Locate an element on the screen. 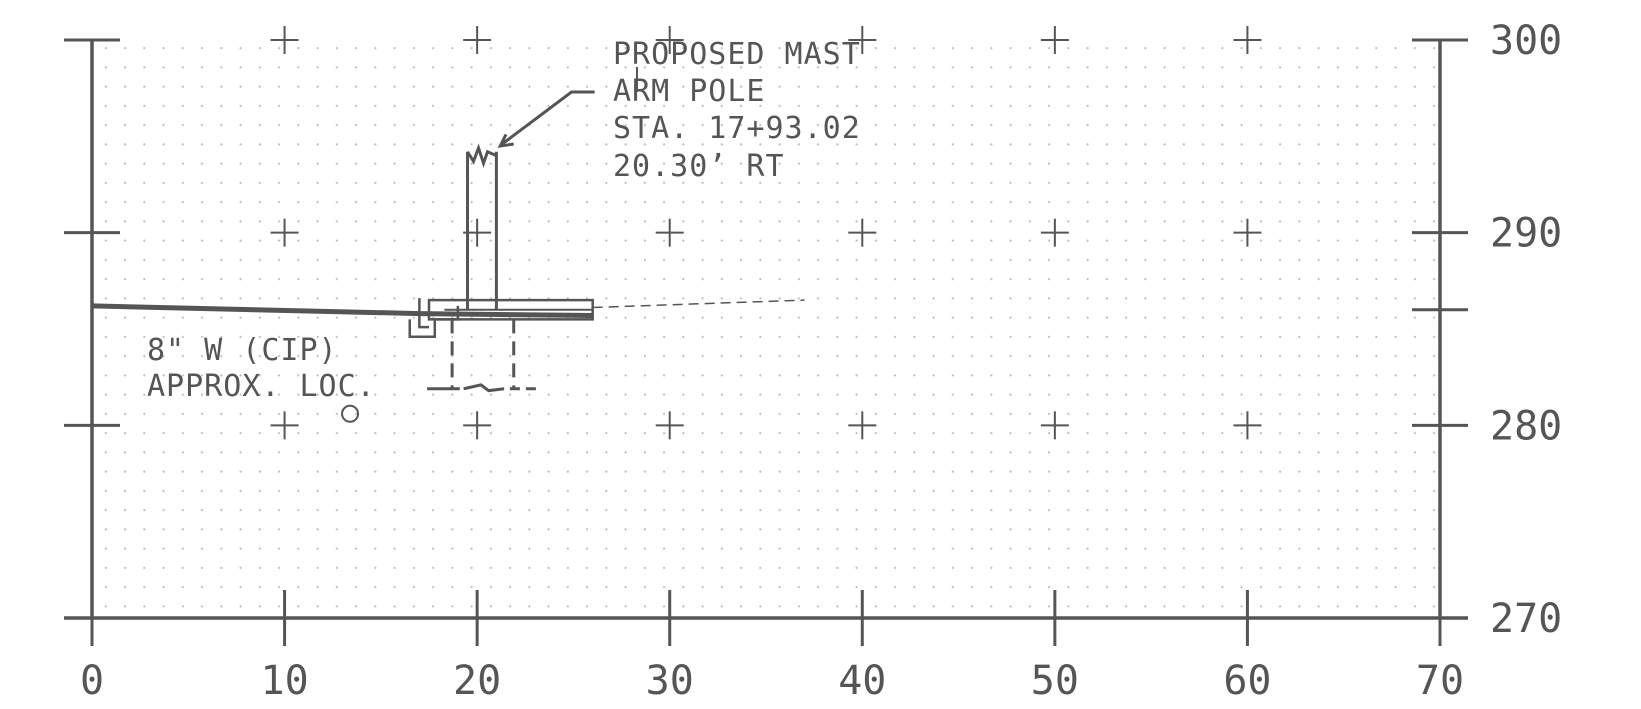 The width and height of the screenshot is (1641, 709). y-tick-label: 290 is located at coordinates (1526, 234).